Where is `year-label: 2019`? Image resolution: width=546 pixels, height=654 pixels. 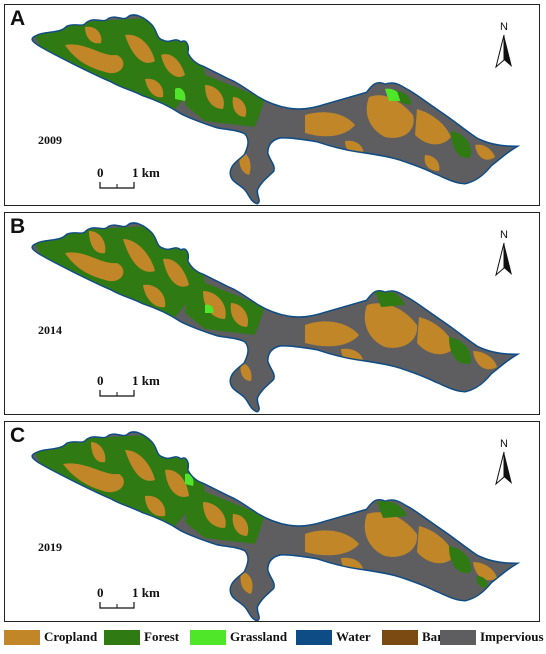
year-label: 2019 is located at coordinates (50, 547).